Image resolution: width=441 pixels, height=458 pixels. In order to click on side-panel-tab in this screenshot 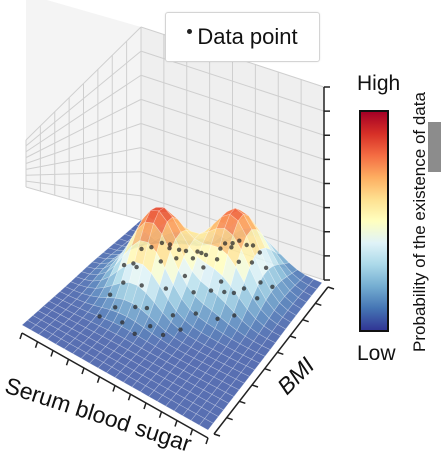, I will do `click(434, 147)`.